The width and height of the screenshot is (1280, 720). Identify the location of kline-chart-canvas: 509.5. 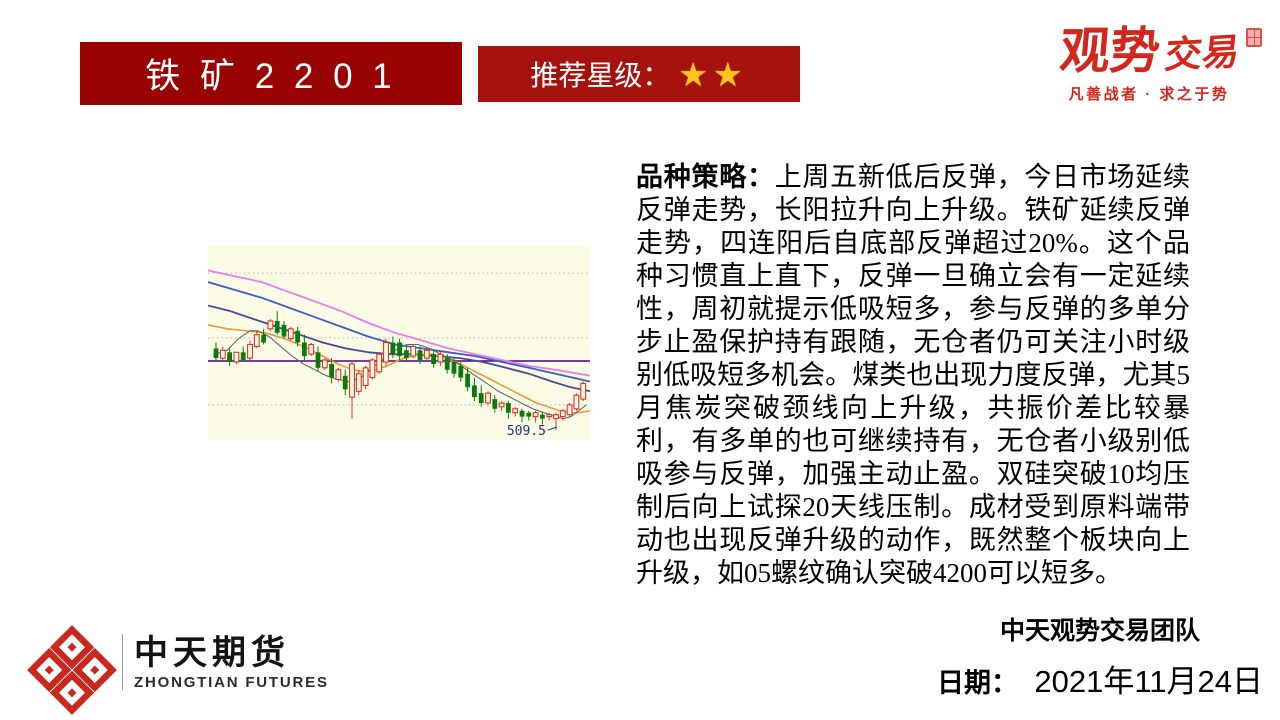
(399, 354).